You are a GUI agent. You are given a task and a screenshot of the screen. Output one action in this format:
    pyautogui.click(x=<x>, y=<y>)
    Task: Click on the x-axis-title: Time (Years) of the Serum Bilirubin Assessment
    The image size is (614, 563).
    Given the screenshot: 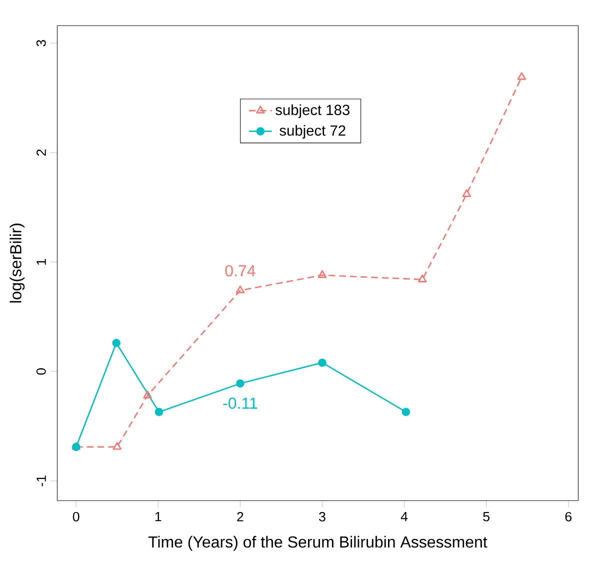 What is the action you would take?
    pyautogui.click(x=318, y=543)
    